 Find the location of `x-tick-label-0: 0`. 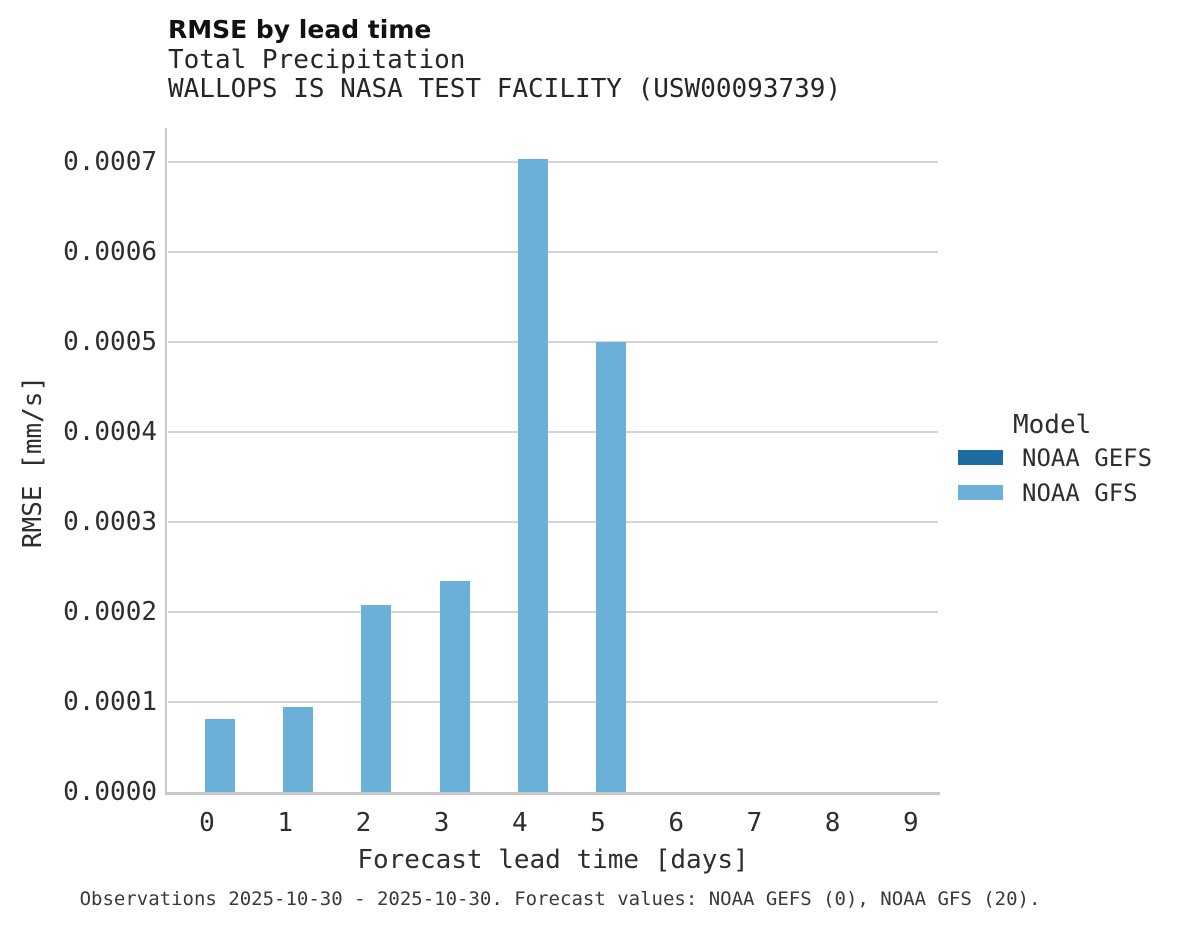

x-tick-label-0: 0 is located at coordinates (207, 823).